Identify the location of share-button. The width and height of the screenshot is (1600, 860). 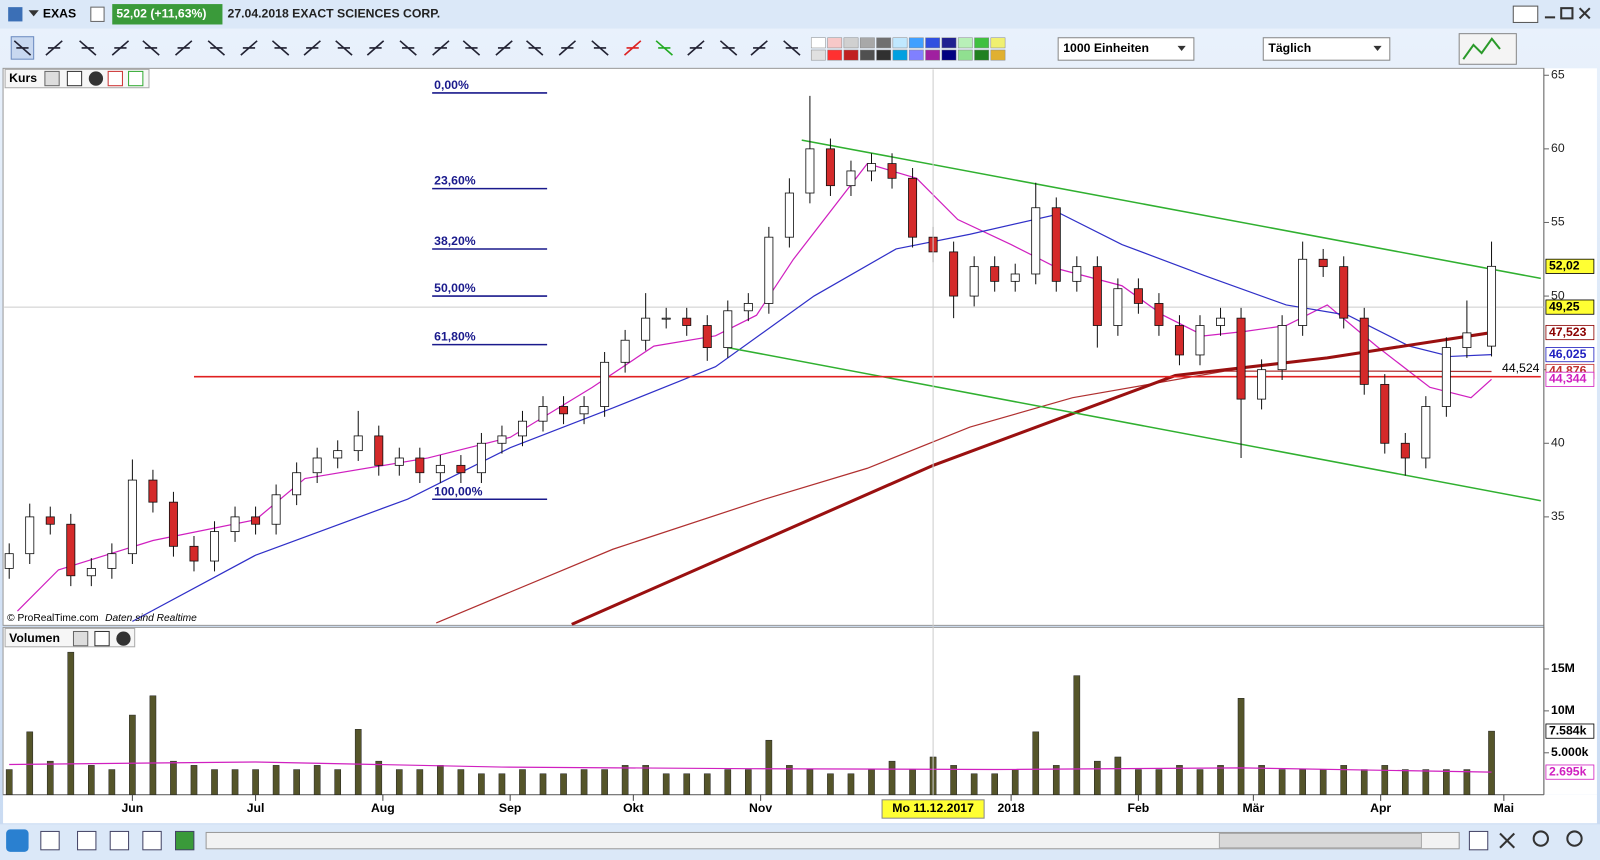
(17, 840).